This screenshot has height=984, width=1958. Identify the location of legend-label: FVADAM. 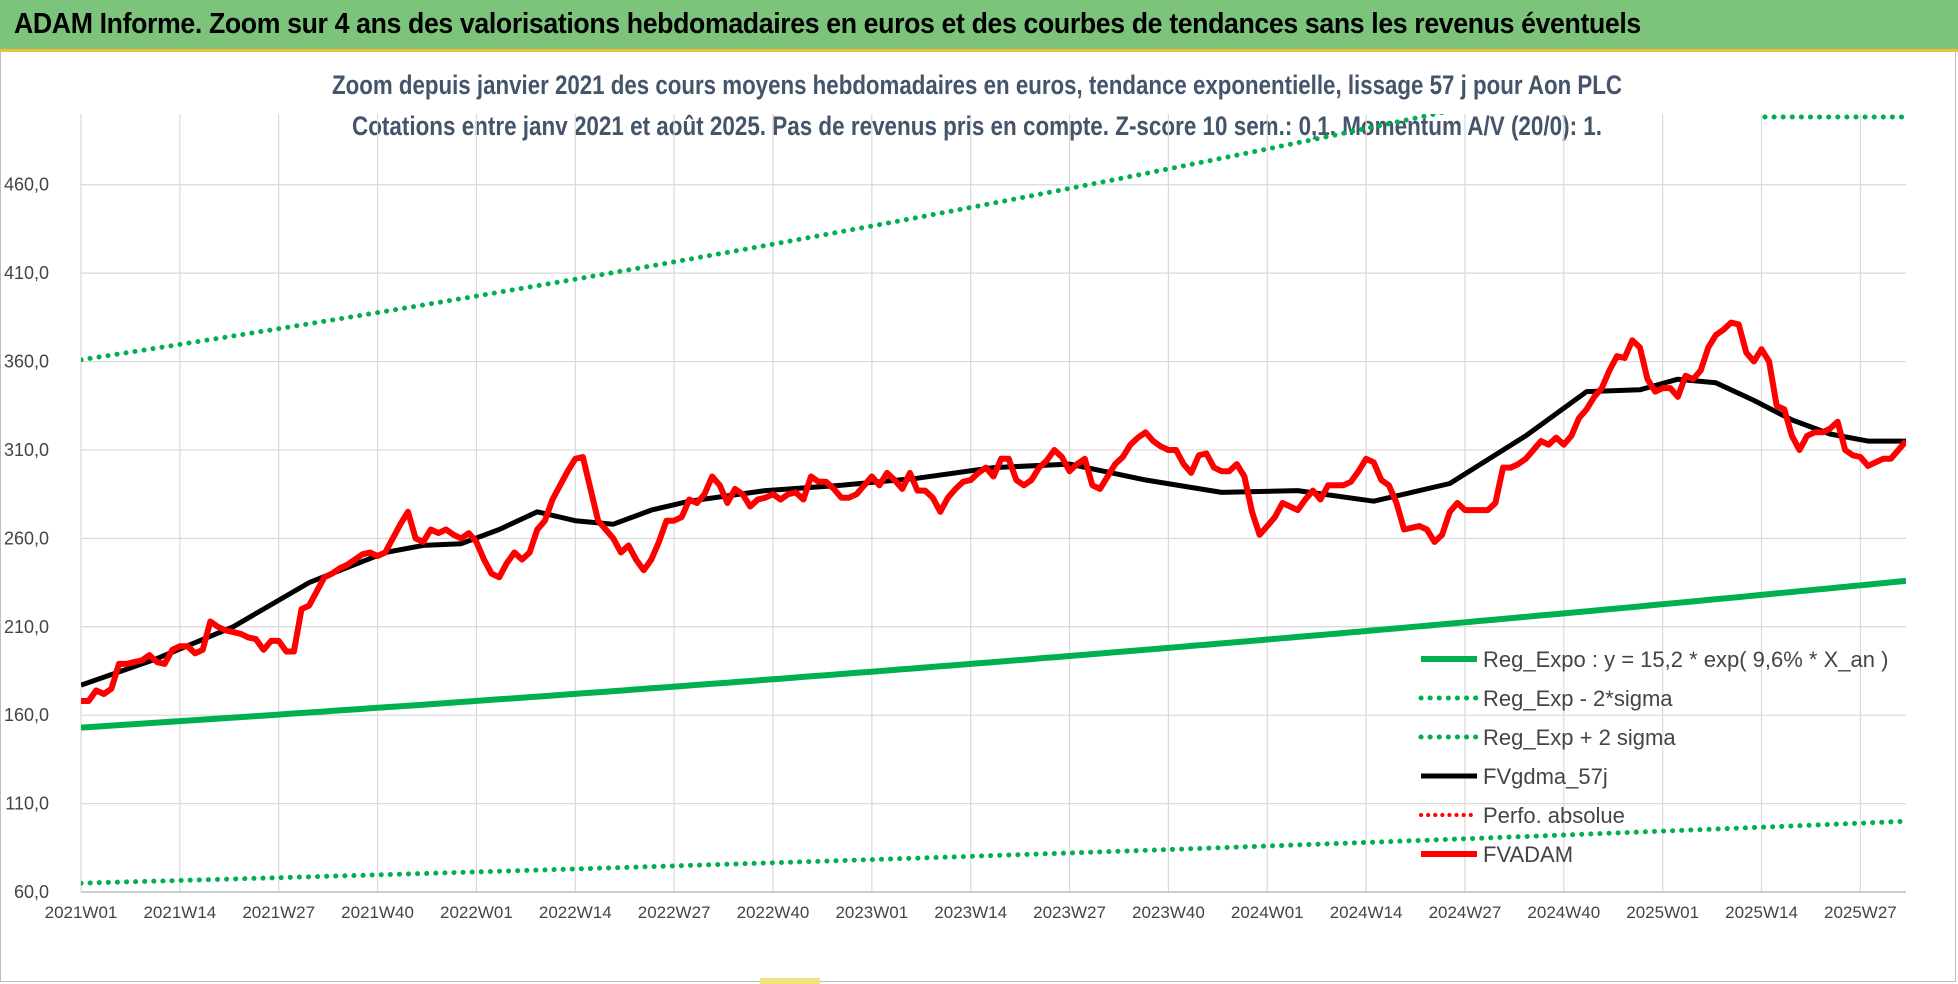
(1528, 854).